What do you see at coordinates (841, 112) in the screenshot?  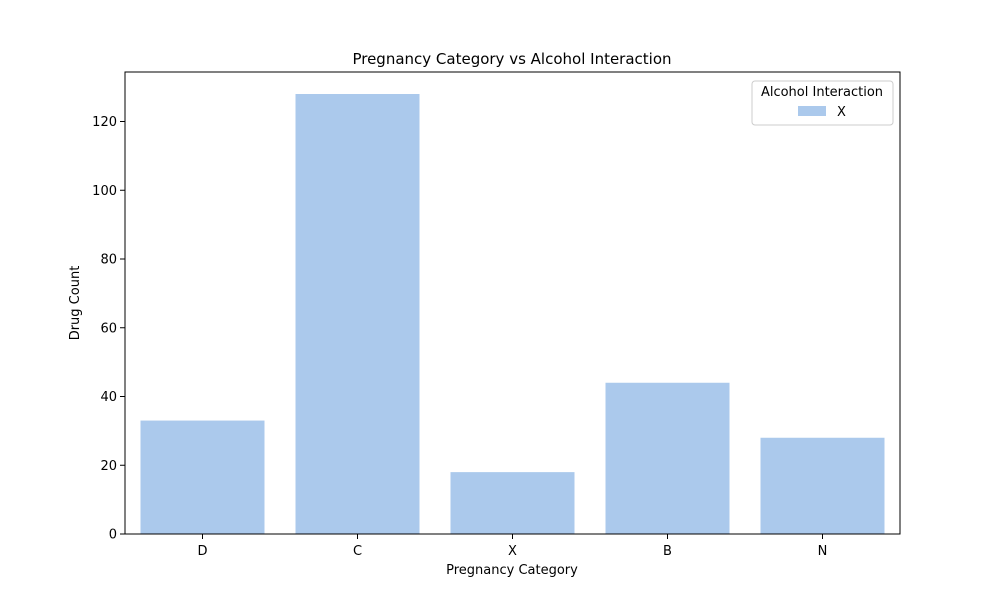 I see `legend-label: X` at bounding box center [841, 112].